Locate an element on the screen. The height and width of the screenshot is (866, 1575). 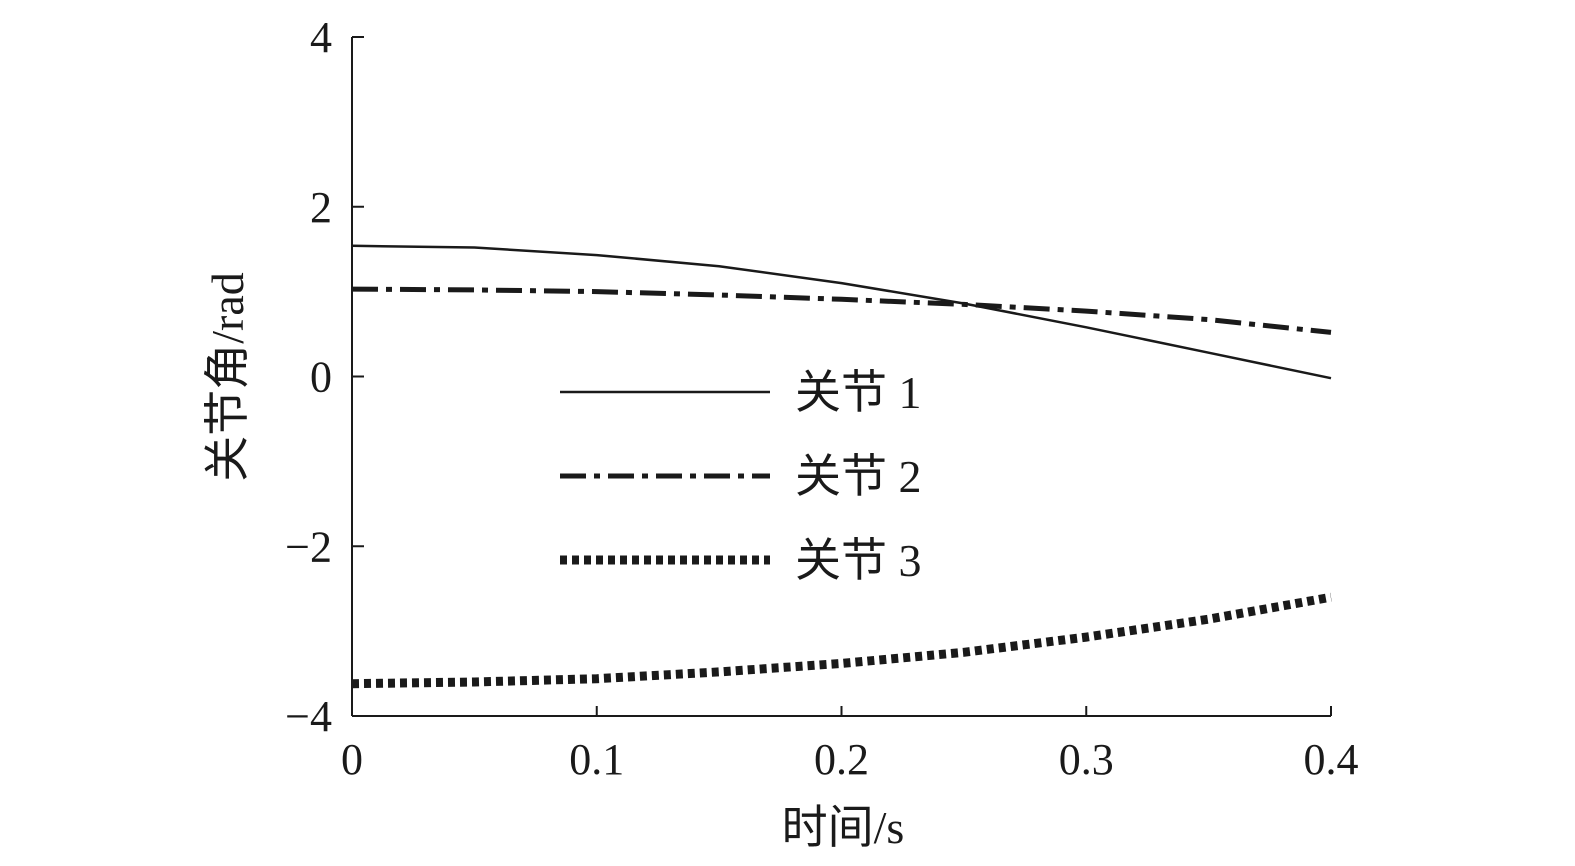
y-tick-label: 4 is located at coordinates (321, 37).